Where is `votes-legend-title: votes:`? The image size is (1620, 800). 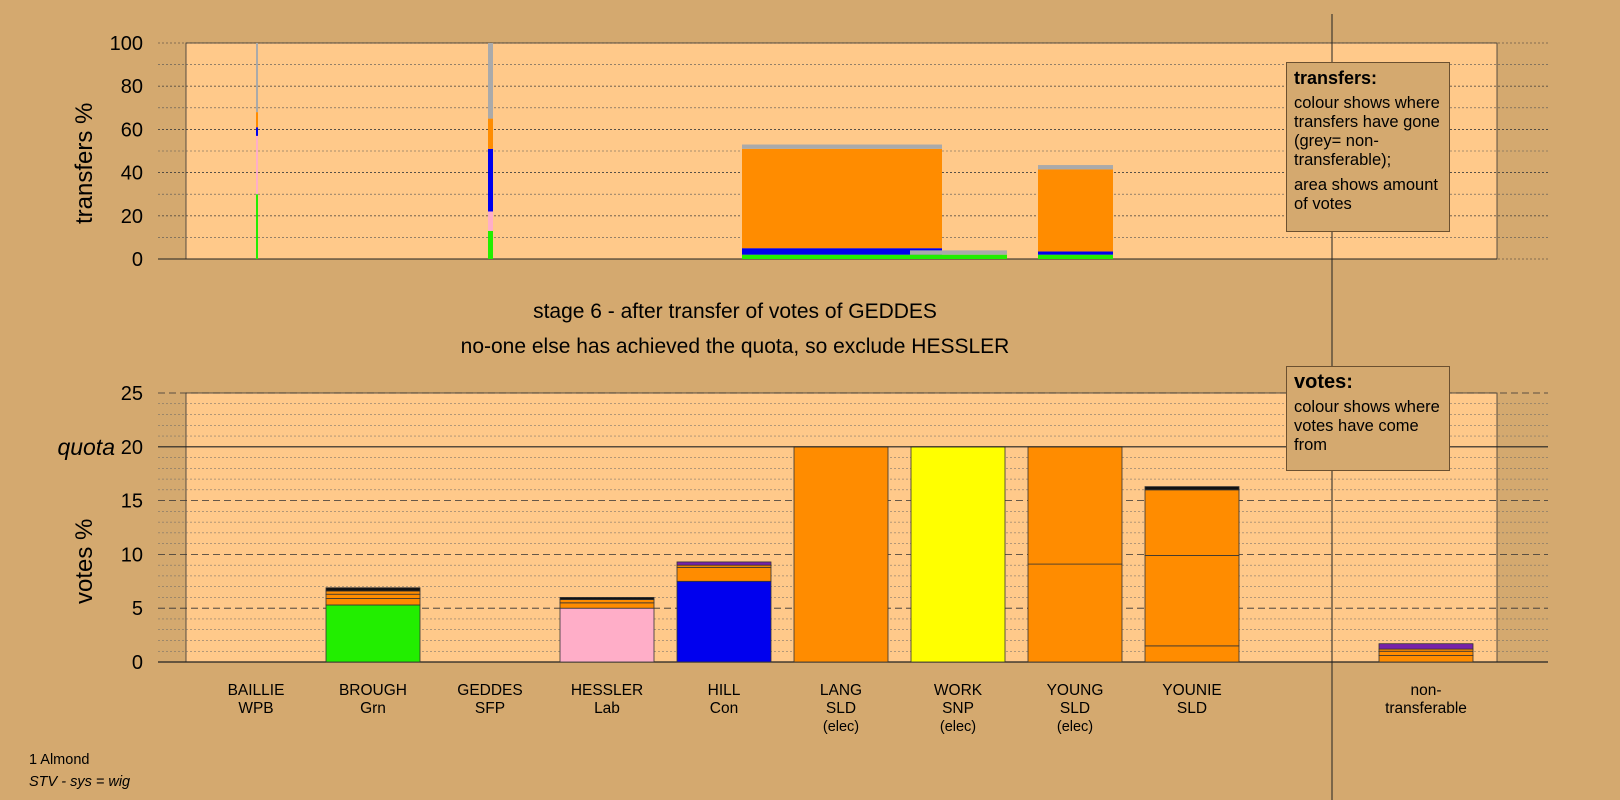 votes-legend-title: votes: is located at coordinates (1323, 382).